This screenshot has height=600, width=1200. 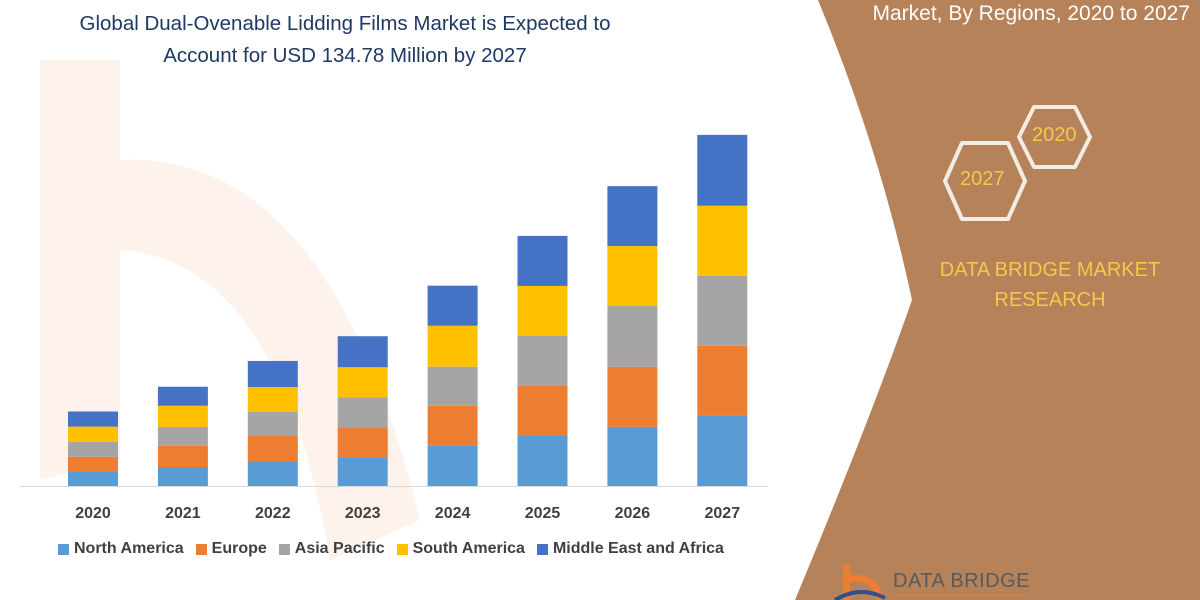 What do you see at coordinates (982, 179) in the screenshot?
I see `hex-2027-label: 2027` at bounding box center [982, 179].